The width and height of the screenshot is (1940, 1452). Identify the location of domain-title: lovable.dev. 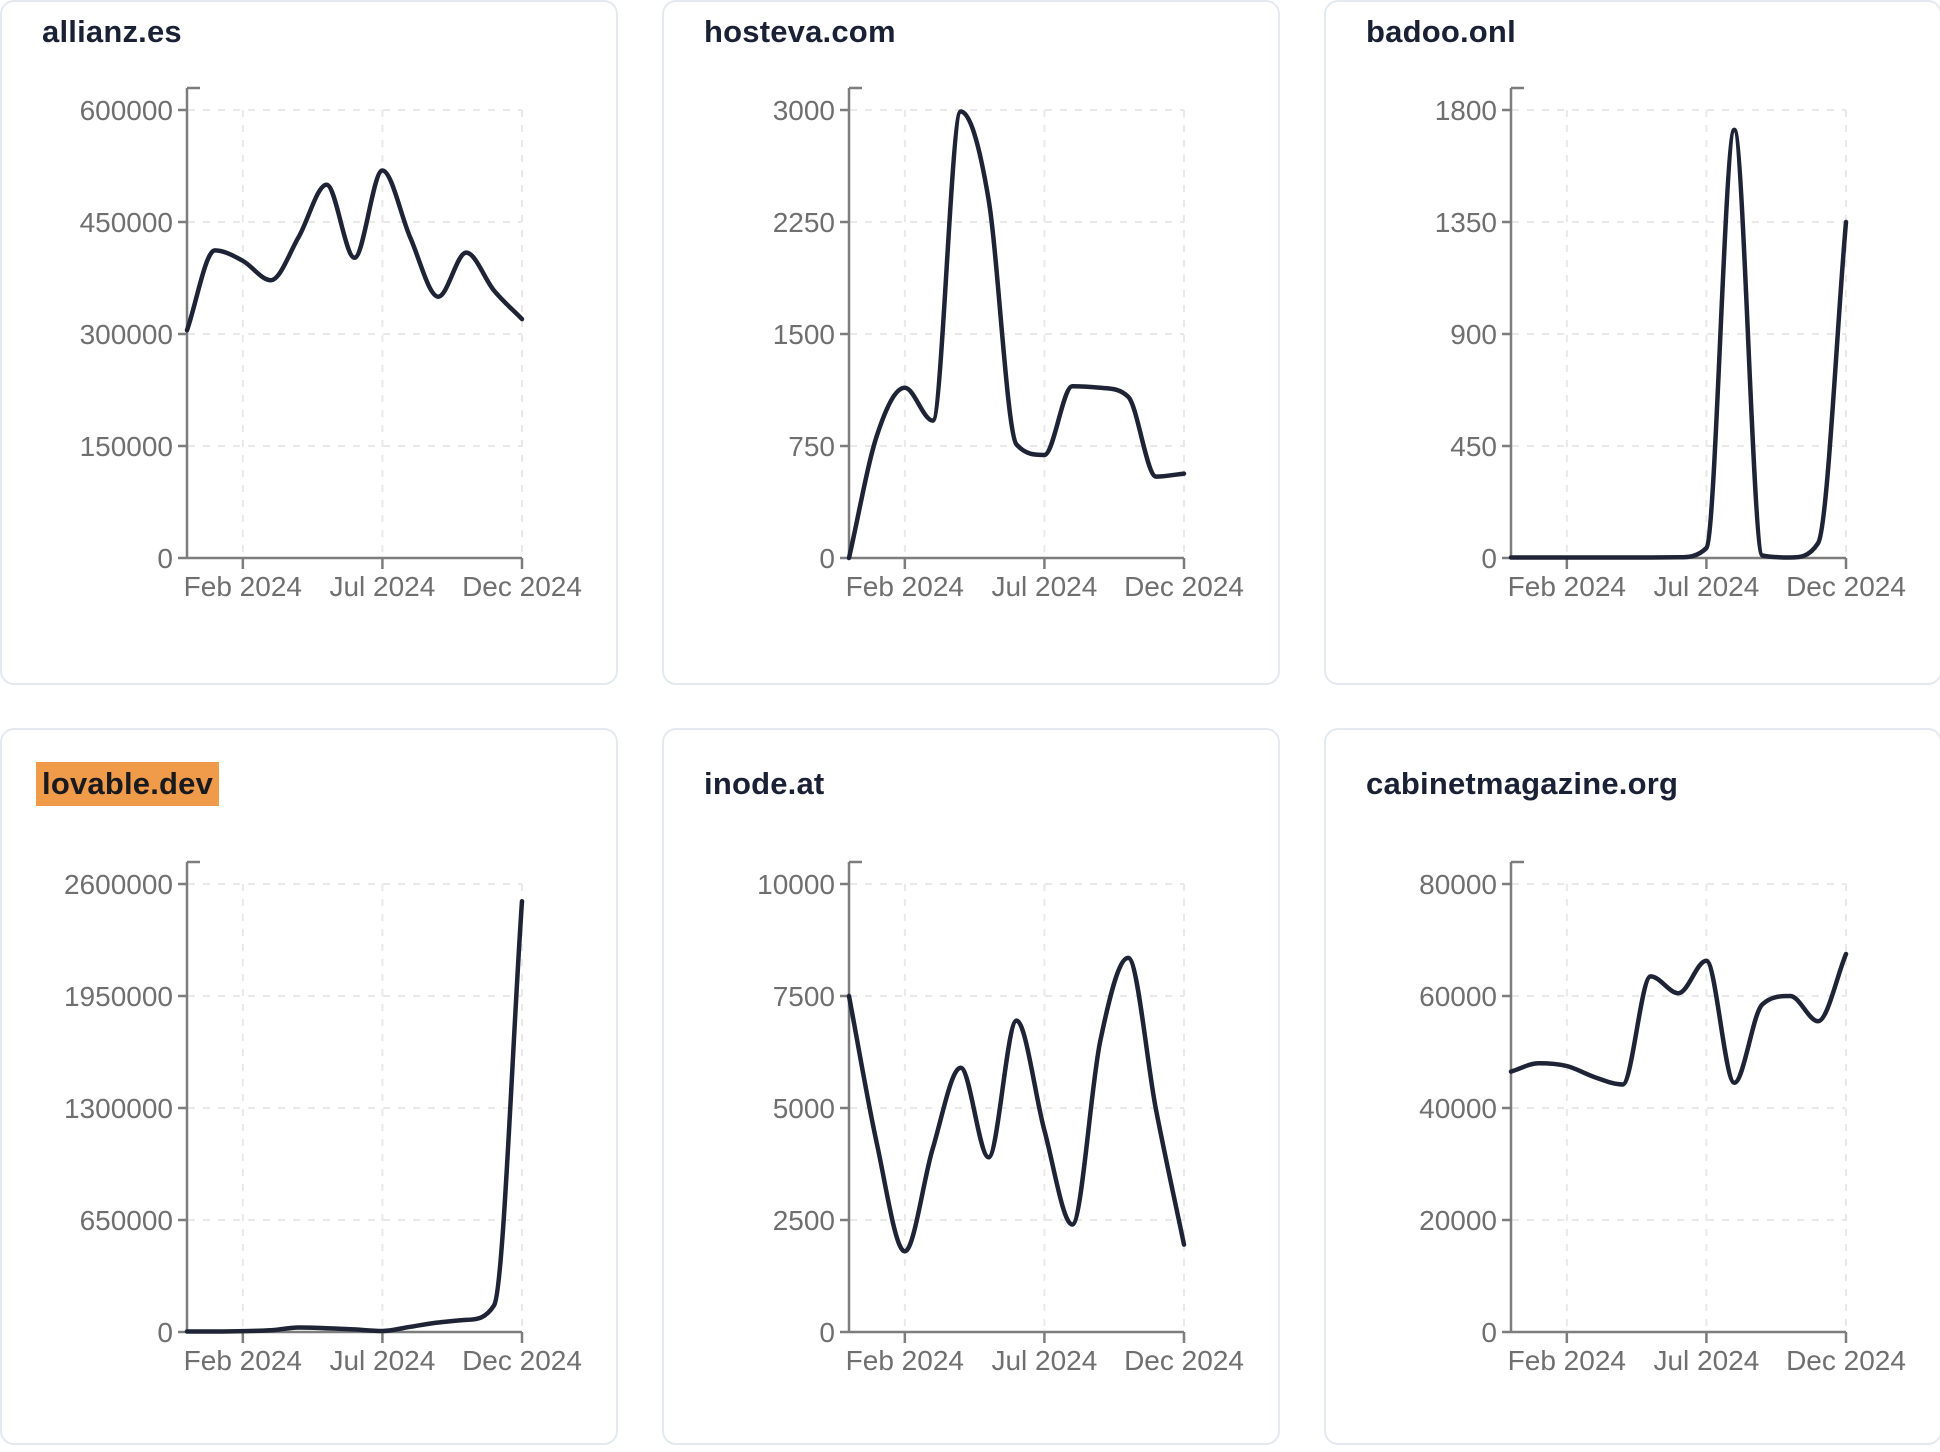
(128, 784).